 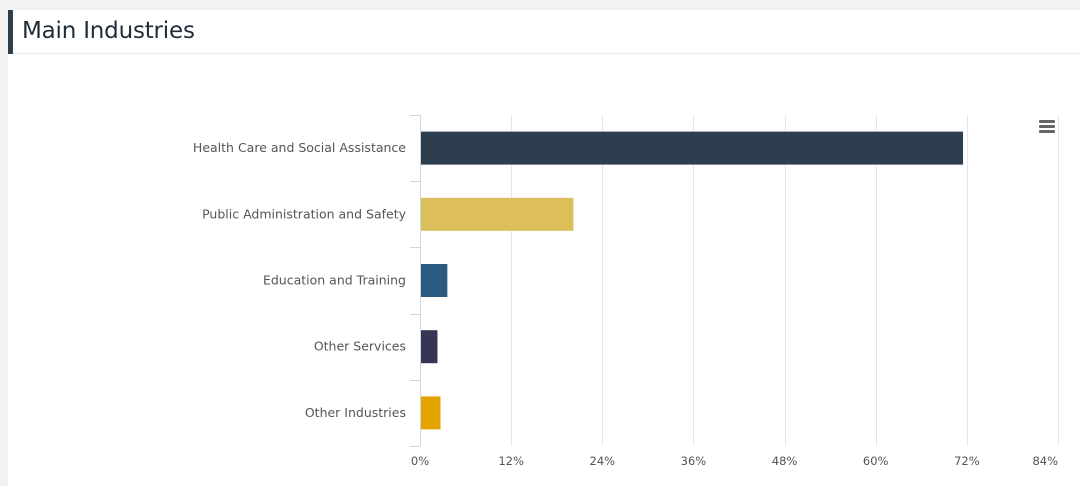 What do you see at coordinates (420, 461) in the screenshot?
I see `x-tick-label: 0%` at bounding box center [420, 461].